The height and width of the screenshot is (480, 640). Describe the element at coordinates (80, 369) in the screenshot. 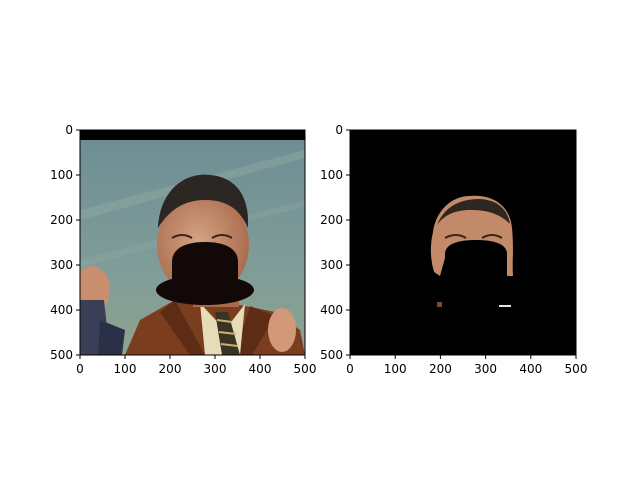

I see `left-xtick-label: 0` at that location.